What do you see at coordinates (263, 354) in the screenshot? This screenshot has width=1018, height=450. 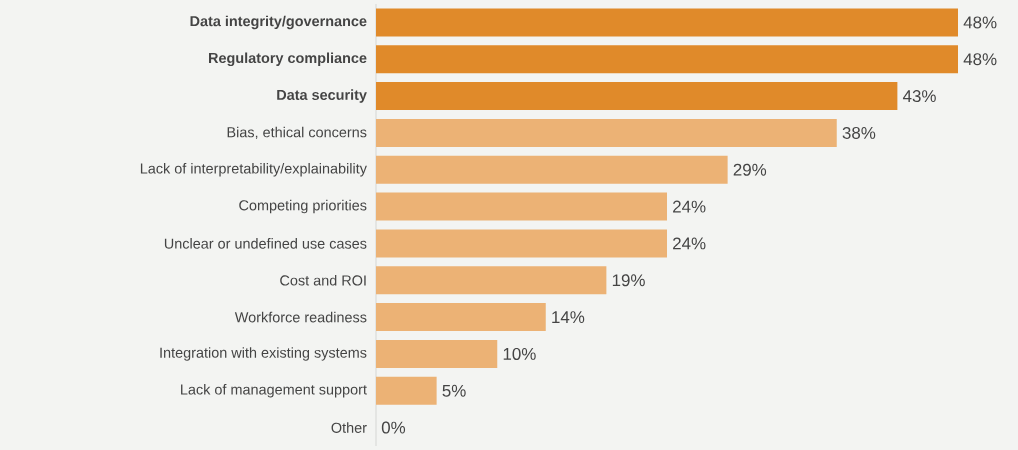 I see `y-tick-label: Integration with existing systems` at bounding box center [263, 354].